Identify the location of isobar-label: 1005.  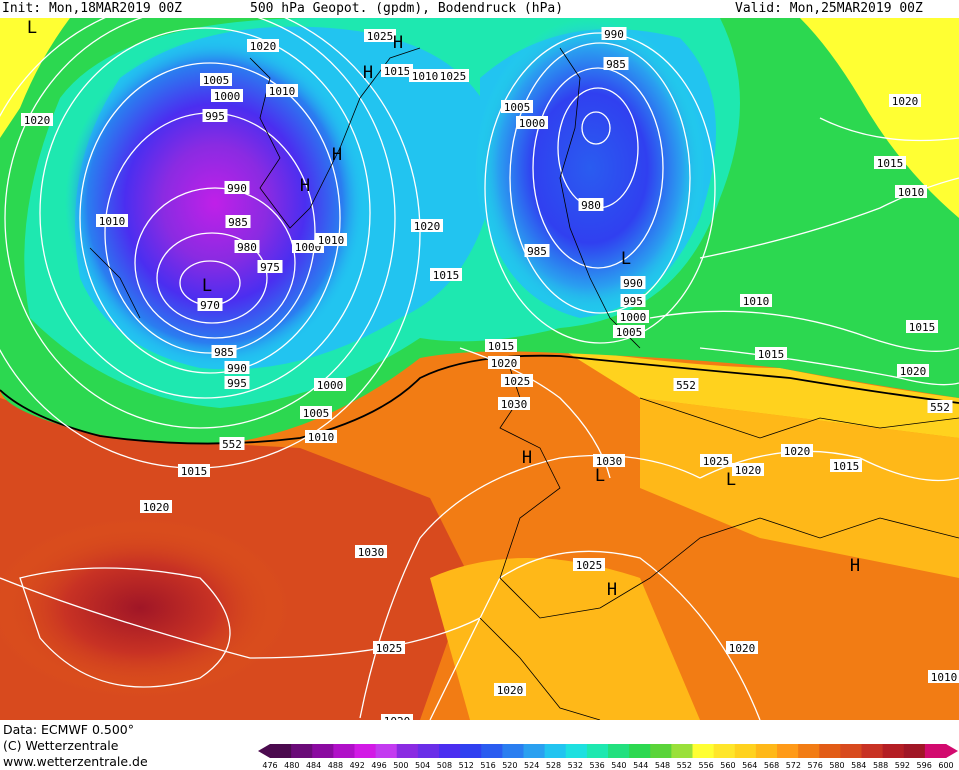
(216, 80).